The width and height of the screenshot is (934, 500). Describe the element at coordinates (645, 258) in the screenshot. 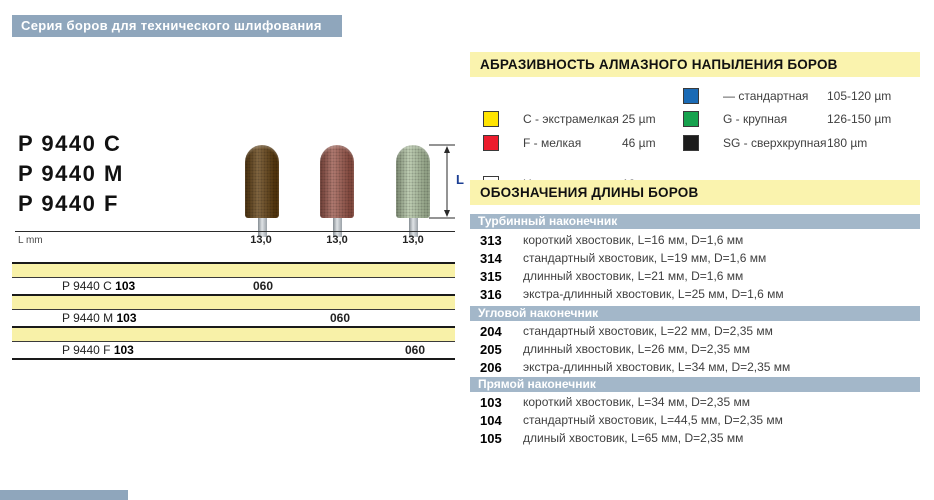

I see `item-desc: стандартный хвостовик, L=19 мм, D=1,6 мм` at that location.